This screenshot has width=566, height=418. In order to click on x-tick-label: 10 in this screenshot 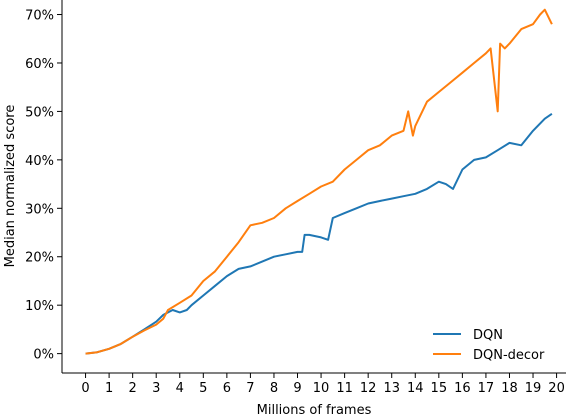, I will do `click(321, 388)`.